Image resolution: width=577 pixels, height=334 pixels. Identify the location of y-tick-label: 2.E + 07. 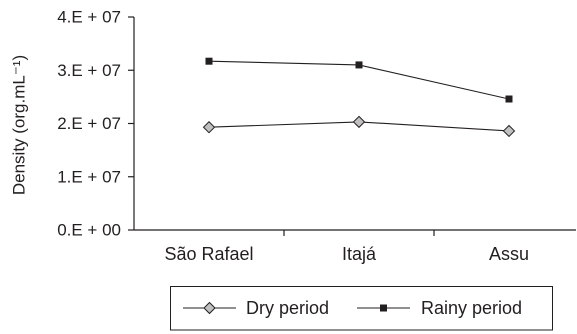
(89, 123).